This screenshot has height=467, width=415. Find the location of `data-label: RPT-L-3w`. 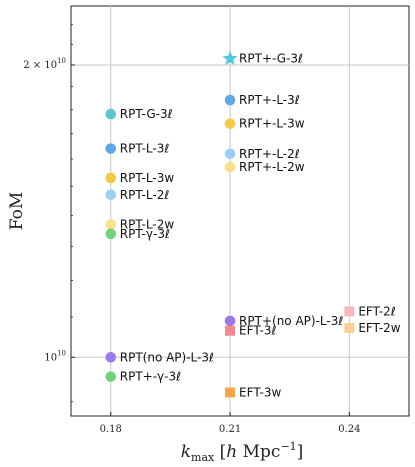

data-label: RPT-L-3w is located at coordinates (147, 178).